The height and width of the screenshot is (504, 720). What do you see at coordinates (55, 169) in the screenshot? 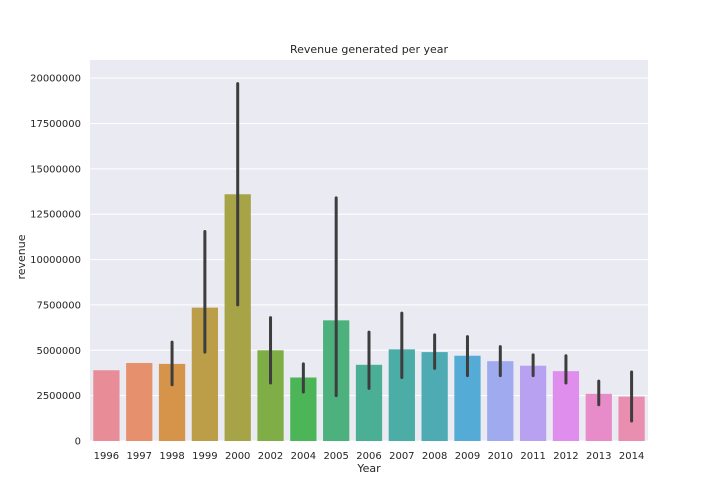
I see `y-tick-label: 15000000` at bounding box center [55, 169].